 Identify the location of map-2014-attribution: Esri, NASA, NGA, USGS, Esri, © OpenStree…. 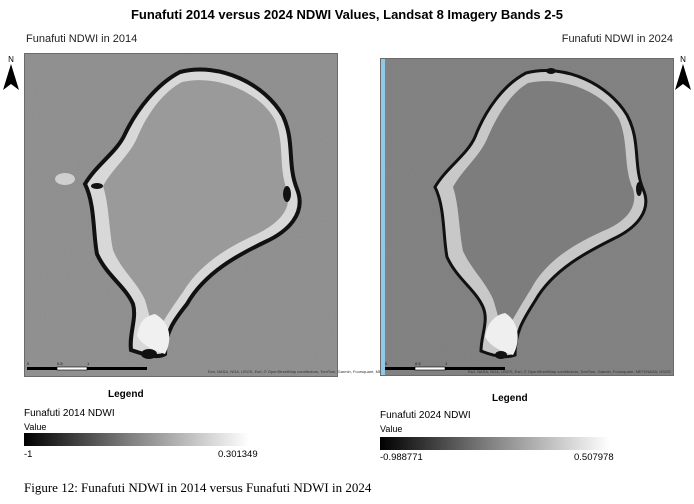
(309, 371).